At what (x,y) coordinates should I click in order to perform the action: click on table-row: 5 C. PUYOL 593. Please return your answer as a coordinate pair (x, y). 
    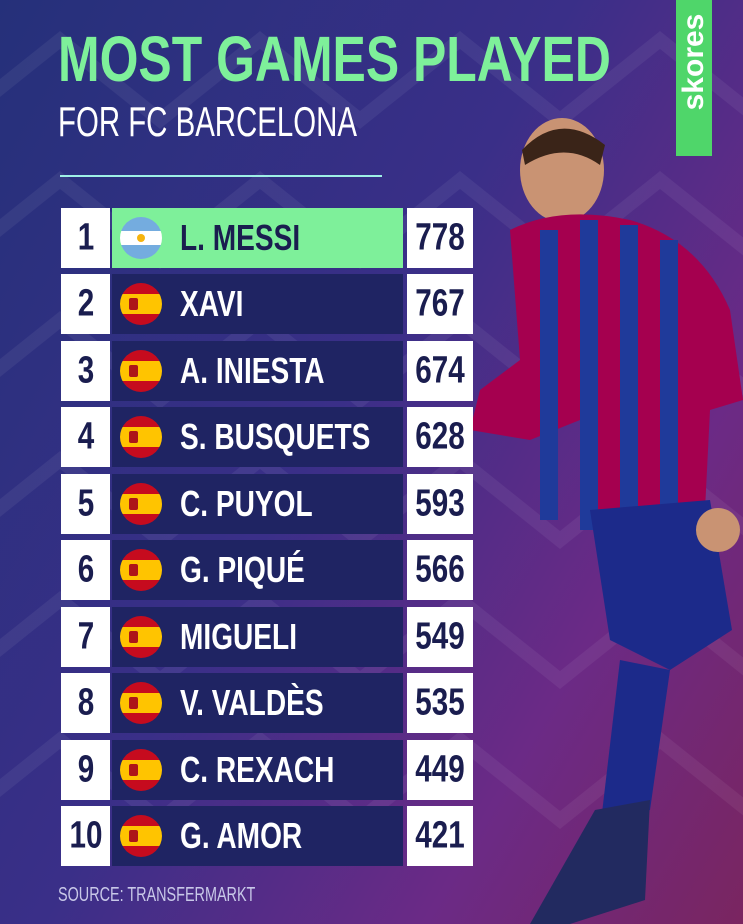
    Looking at the image, I should click on (267, 504).